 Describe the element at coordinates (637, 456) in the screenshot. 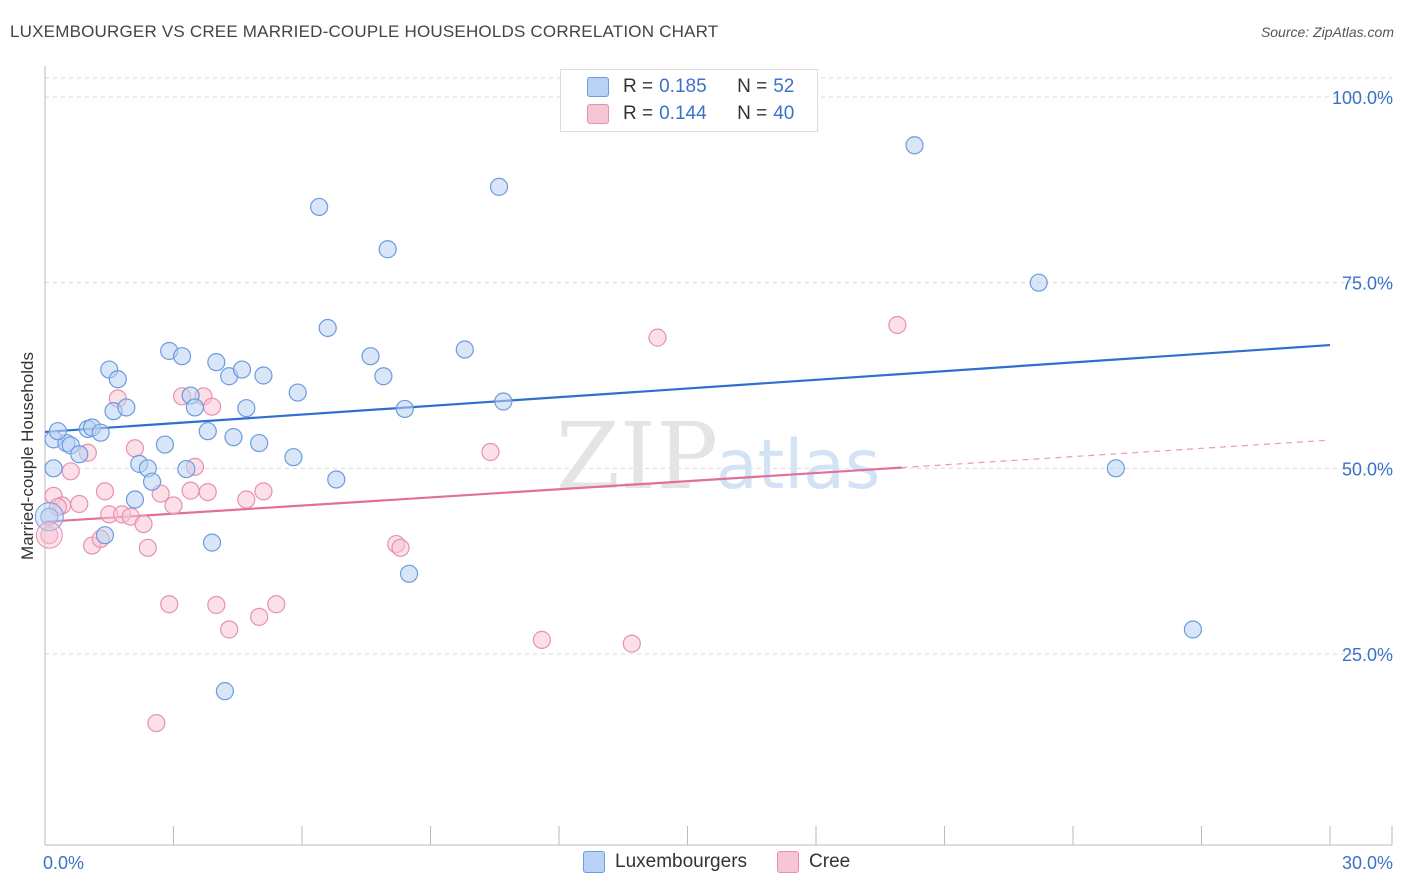

I see `watermark-zip: ZIP` at that location.